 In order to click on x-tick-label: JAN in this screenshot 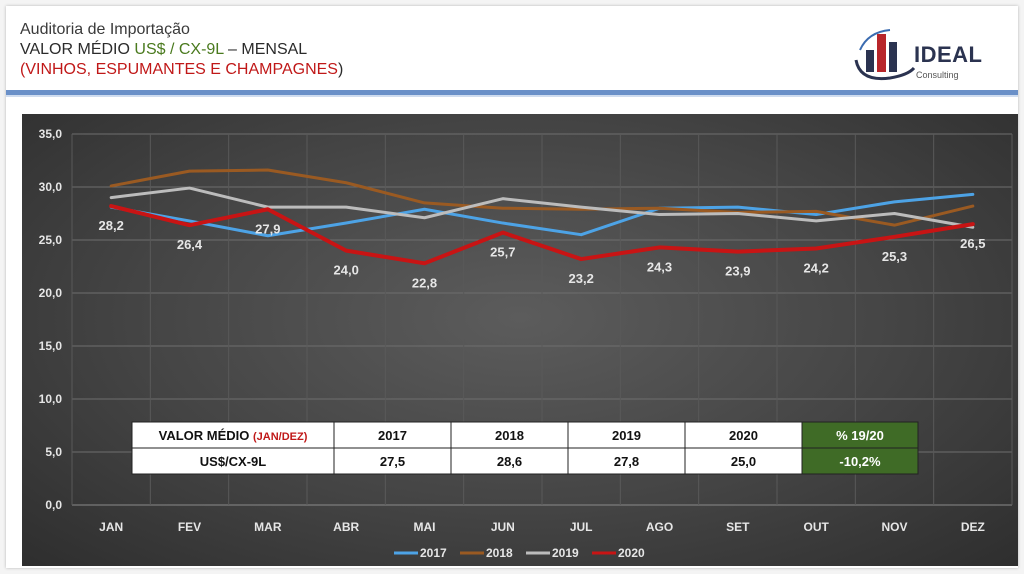, I will do `click(111, 527)`.